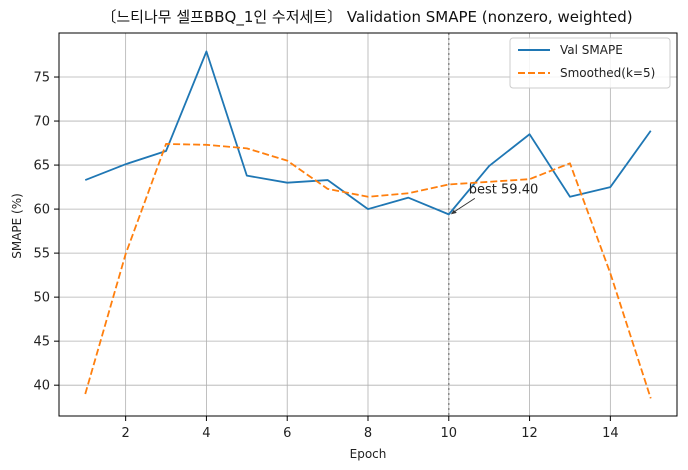 The width and height of the screenshot is (688, 470). What do you see at coordinates (41, 298) in the screenshot?
I see `y-tick-label: 50` at bounding box center [41, 298].